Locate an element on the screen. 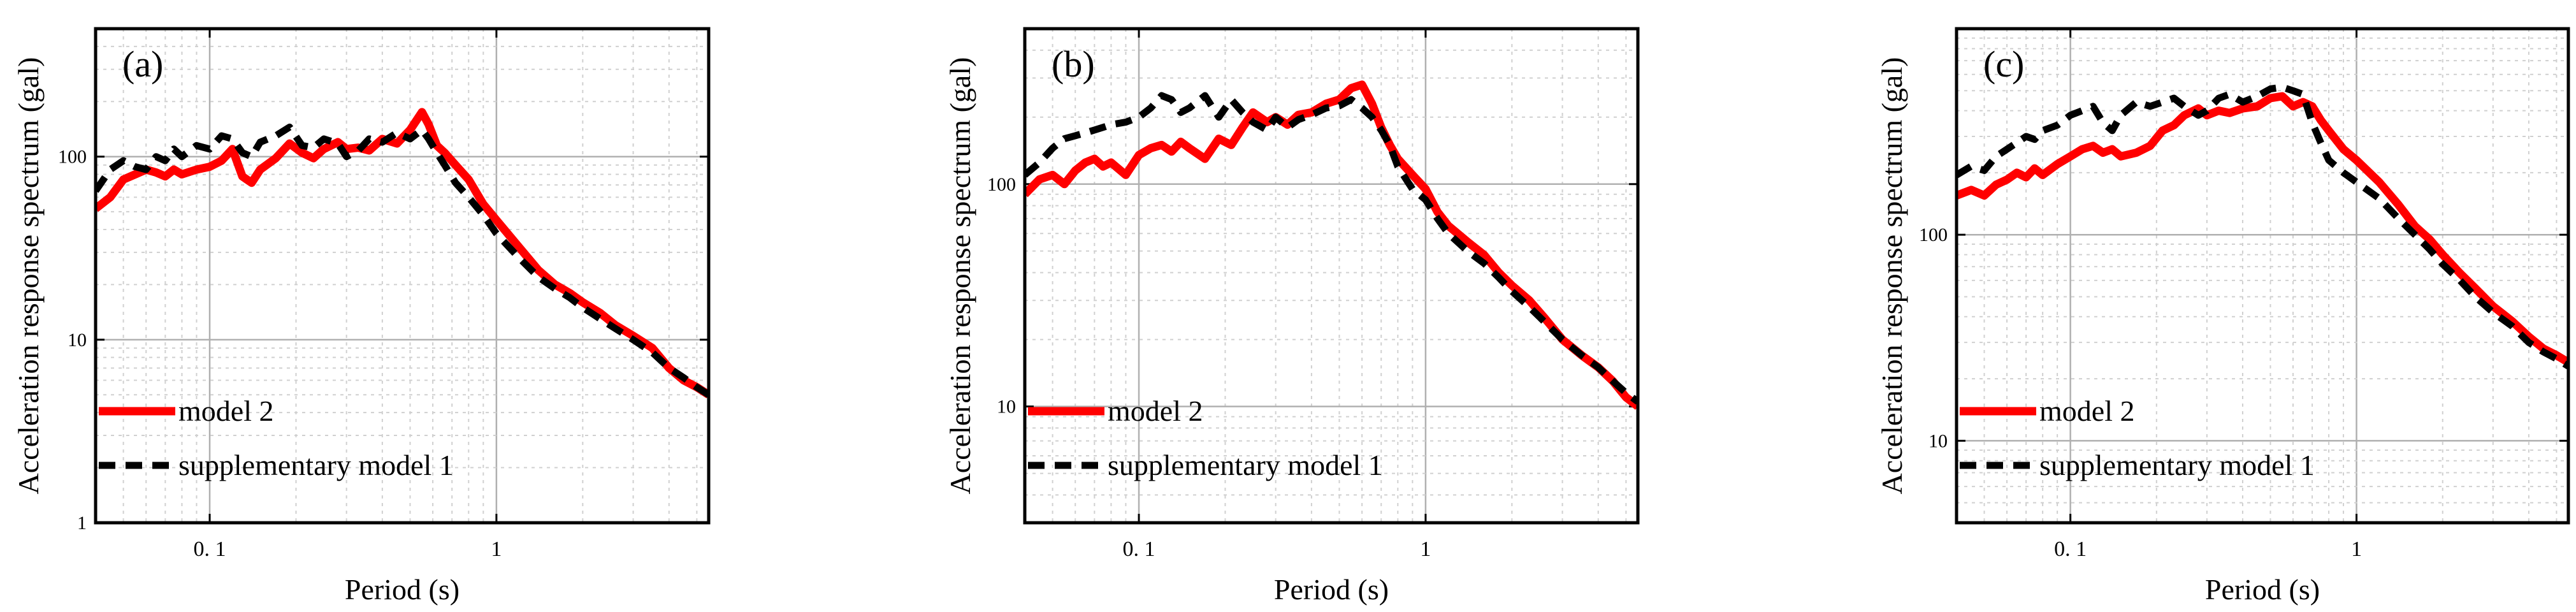 The height and width of the screenshot is (612, 2576). y-tick-label: 1 is located at coordinates (82, 523).